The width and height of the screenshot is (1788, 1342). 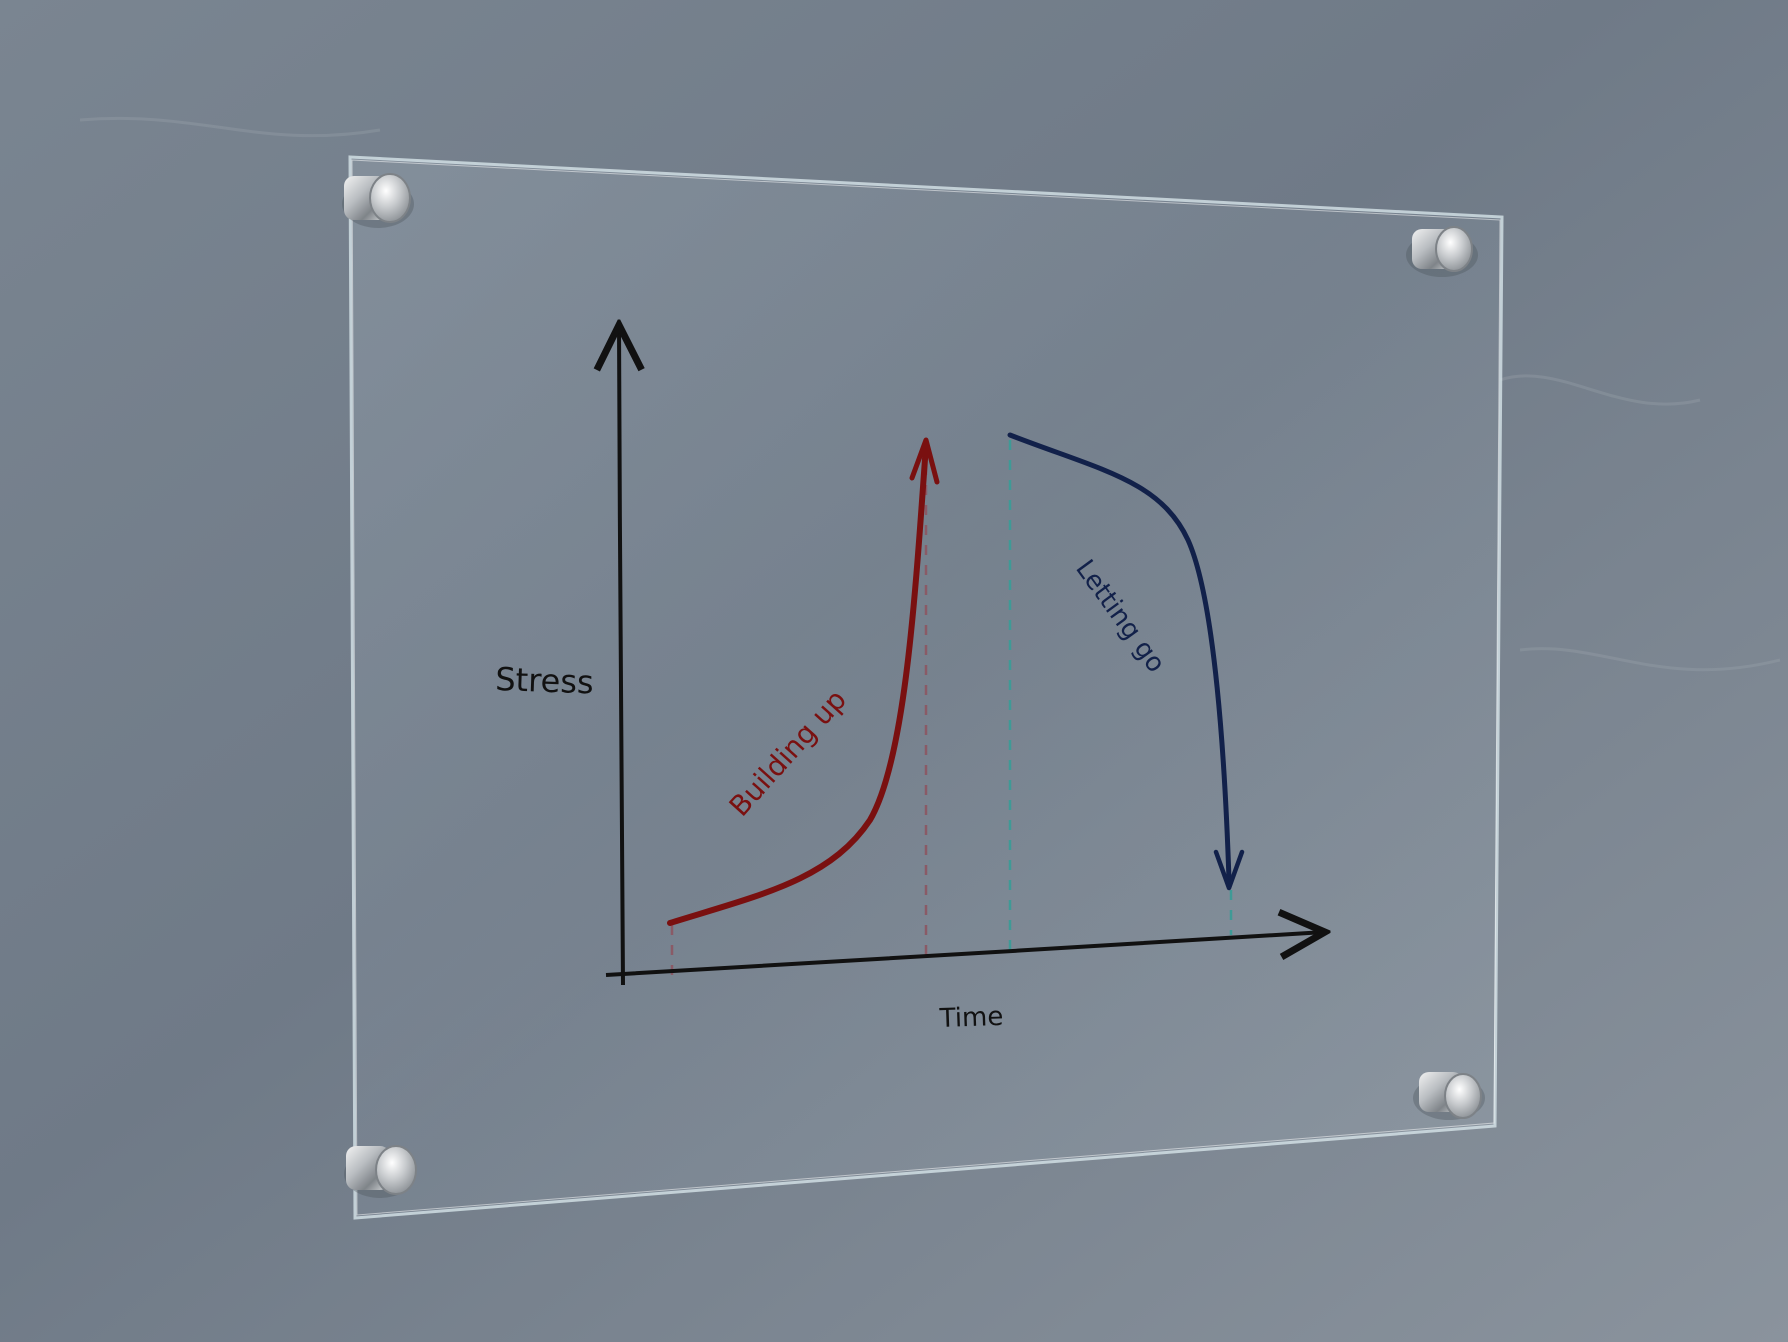 I want to click on building-up-arrowhead, so click(x=924, y=461).